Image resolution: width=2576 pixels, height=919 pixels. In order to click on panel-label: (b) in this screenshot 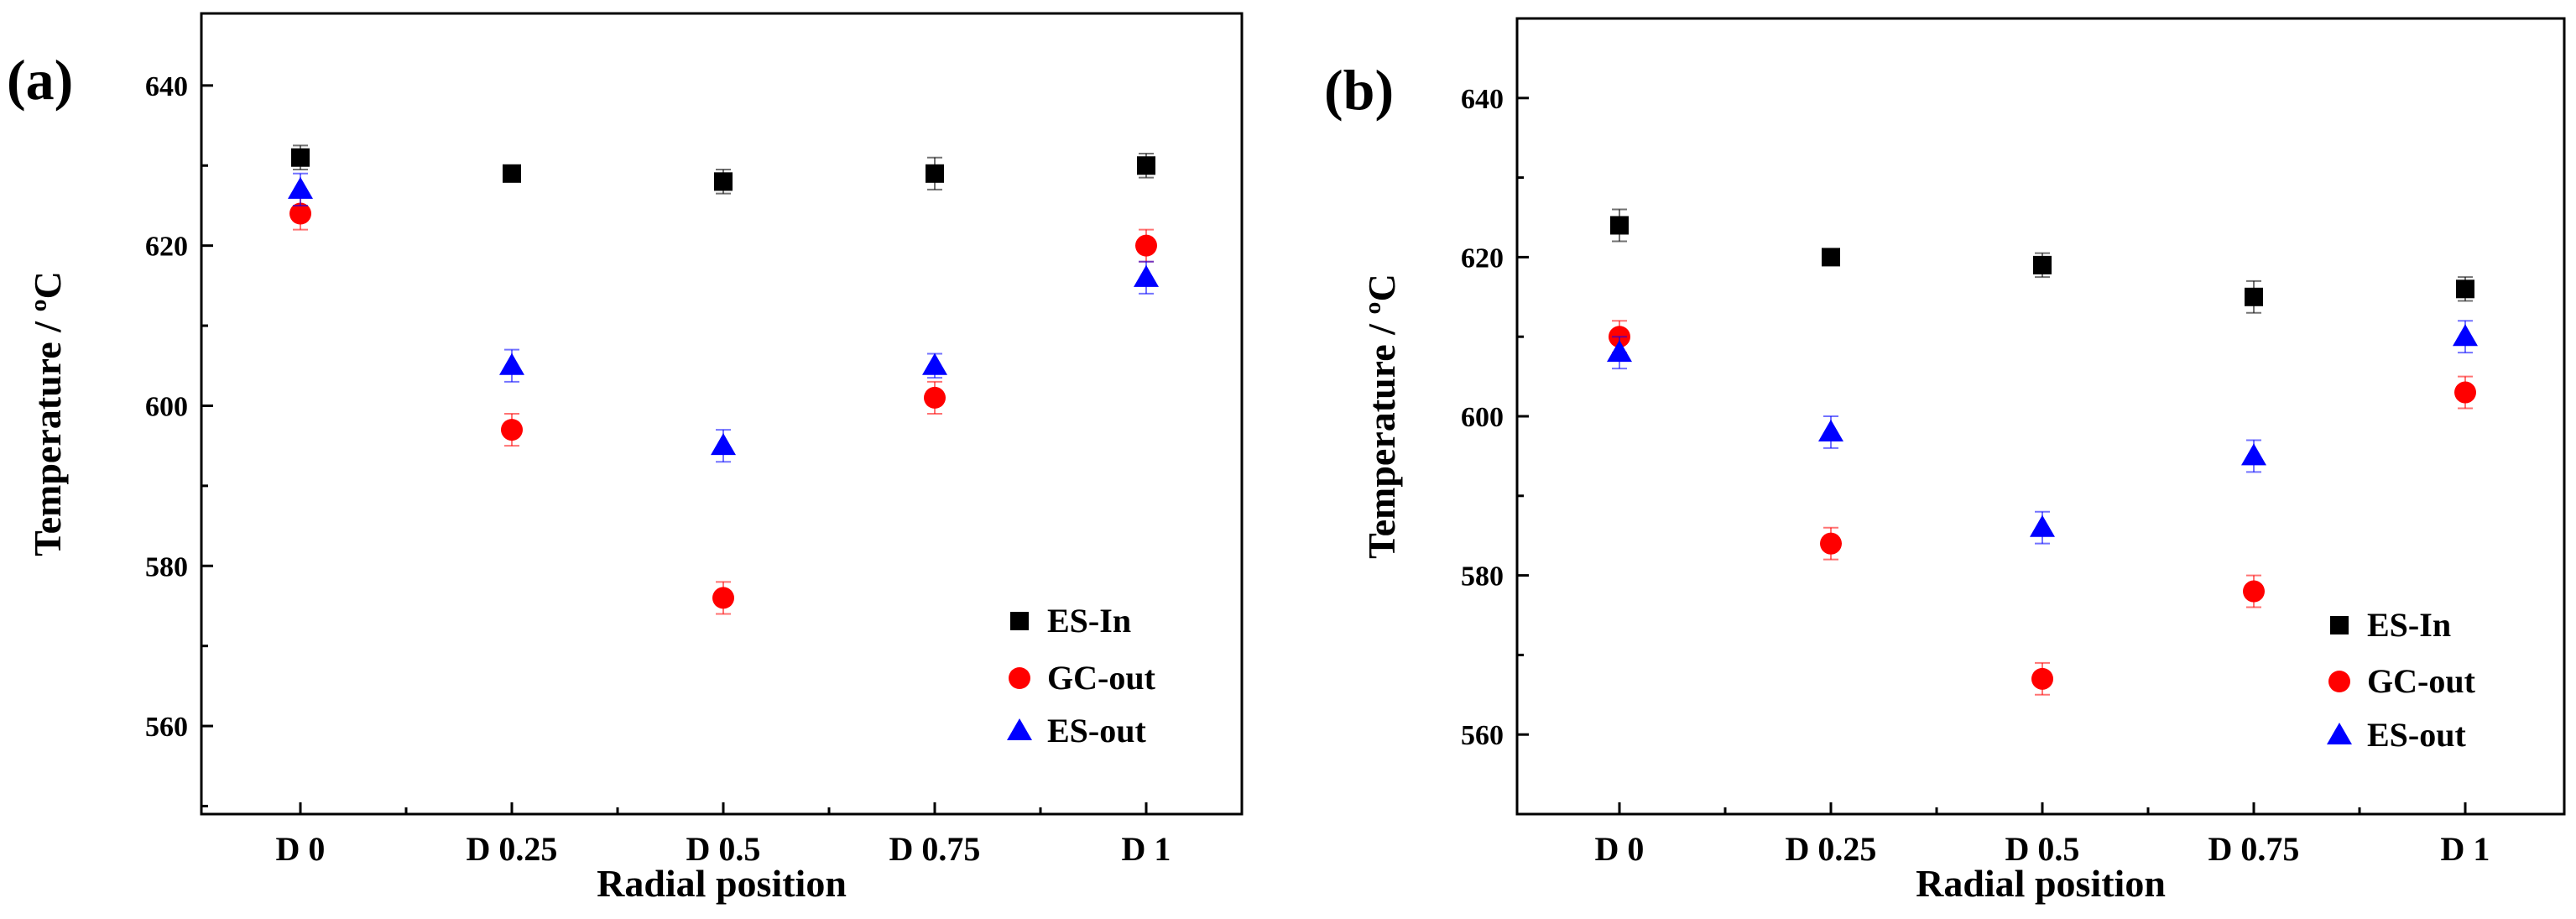, I will do `click(1359, 90)`.